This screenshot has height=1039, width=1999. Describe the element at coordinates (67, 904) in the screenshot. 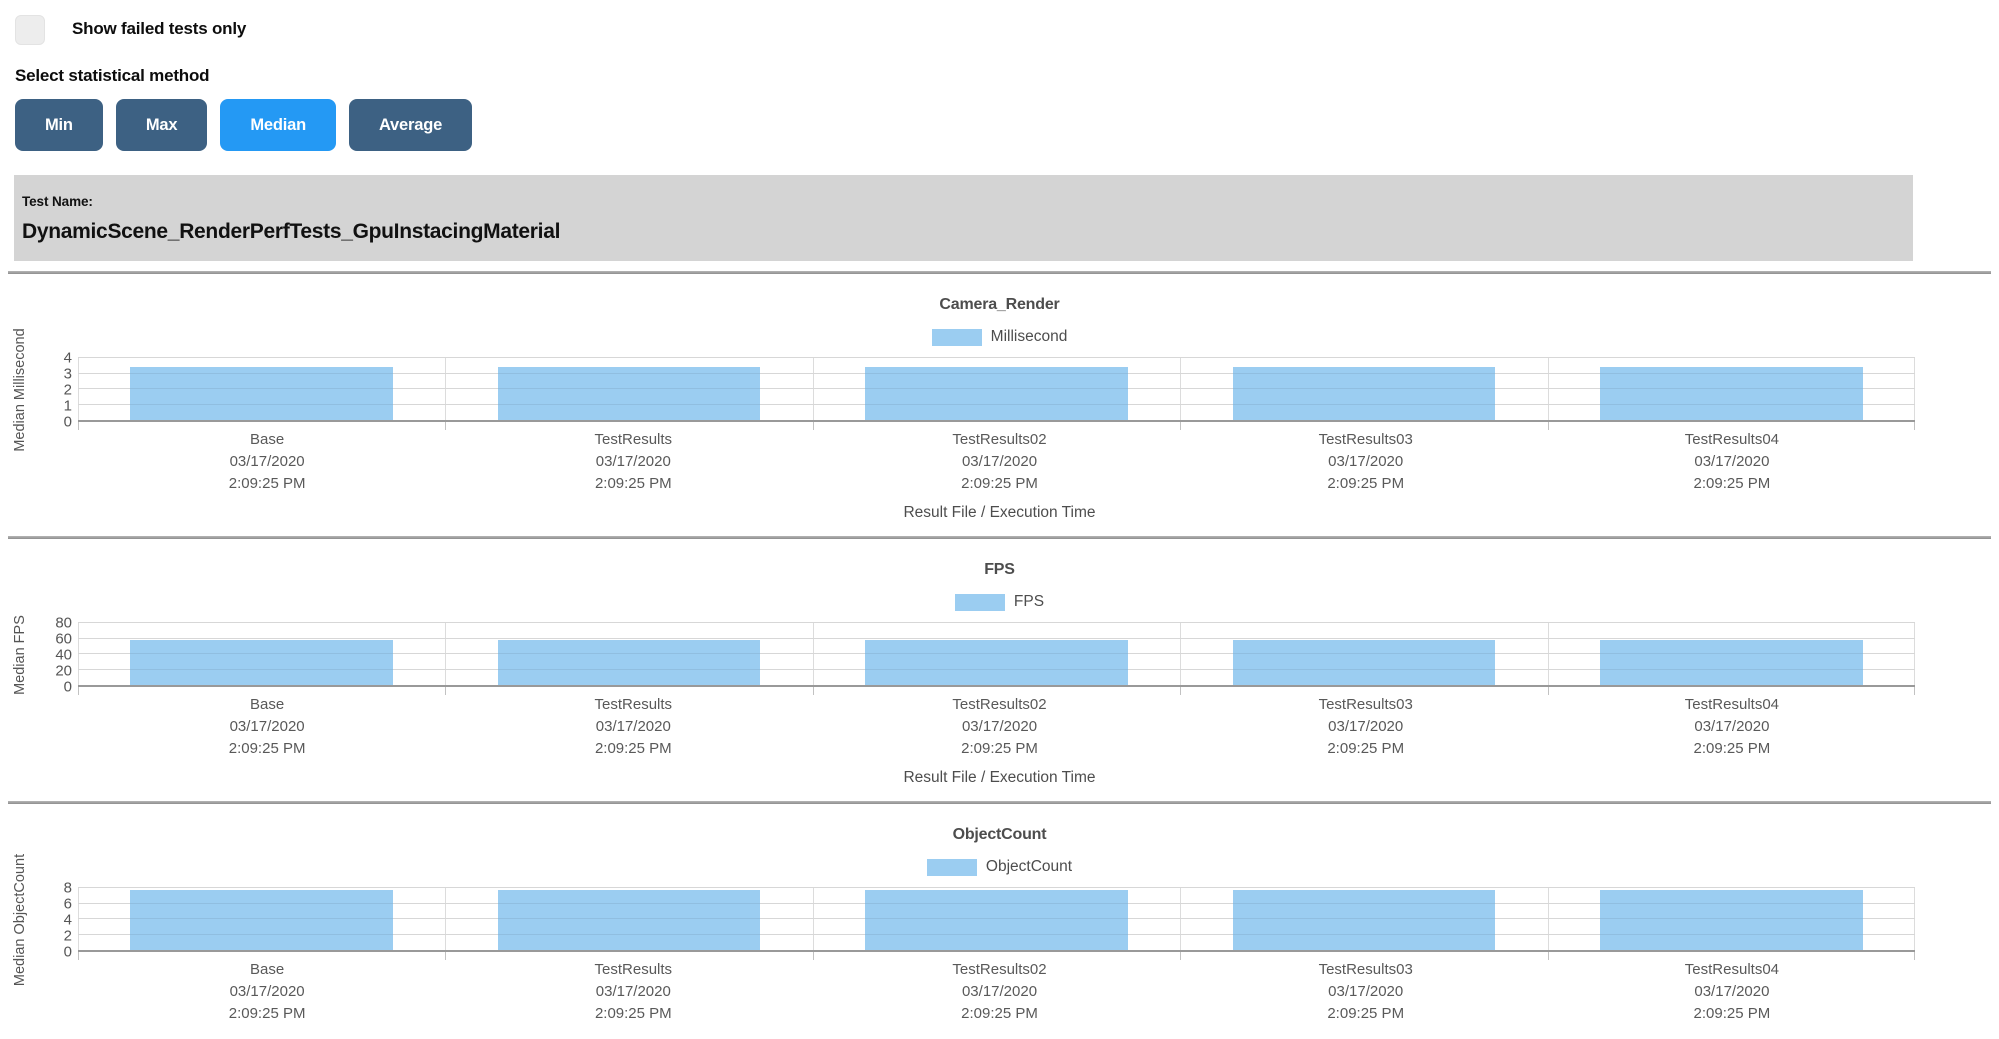

I see `y-tick-label: 6` at that location.